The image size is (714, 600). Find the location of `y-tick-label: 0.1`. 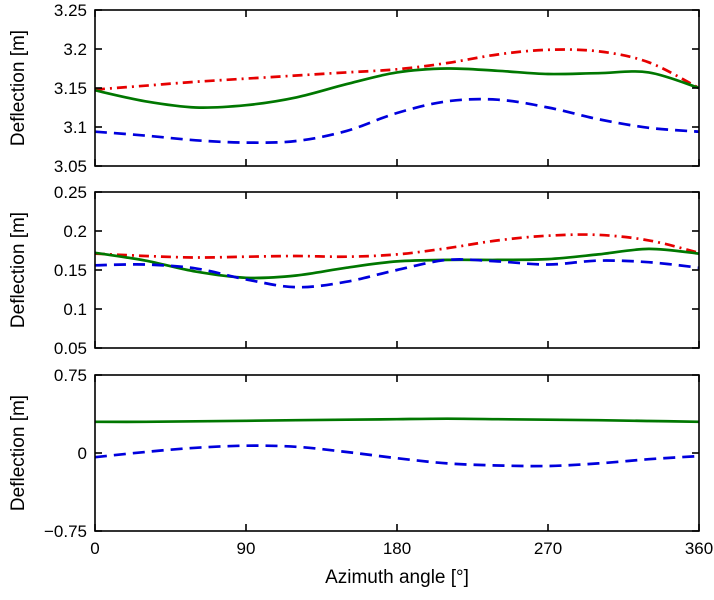

y-tick-label: 0.1 is located at coordinates (75, 309).